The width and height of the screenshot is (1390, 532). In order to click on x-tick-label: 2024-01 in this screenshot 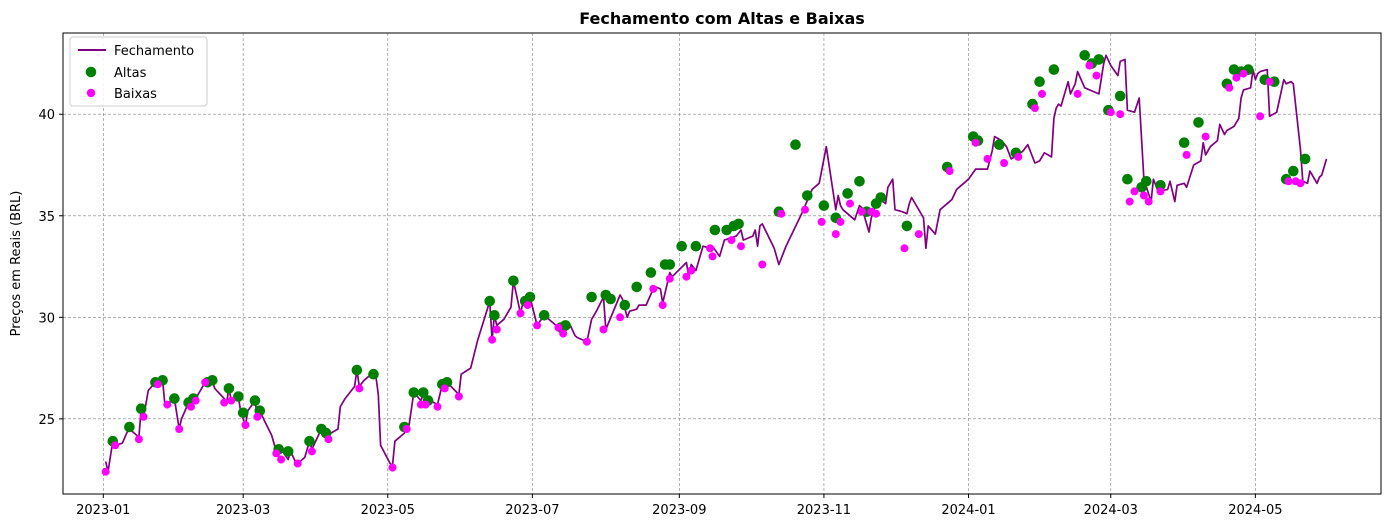, I will do `click(968, 510)`.